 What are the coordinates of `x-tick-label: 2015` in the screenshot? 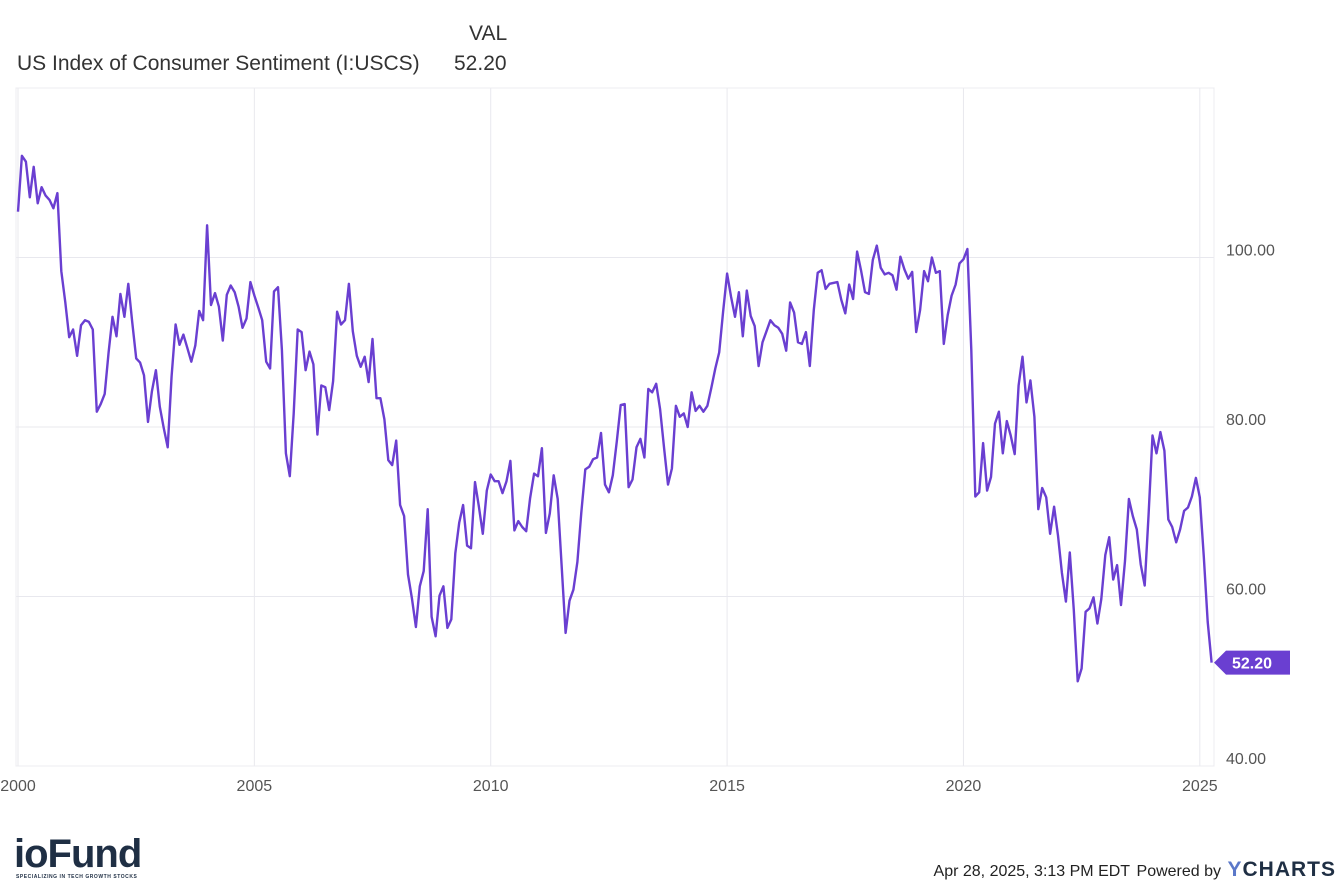 It's located at (727, 786).